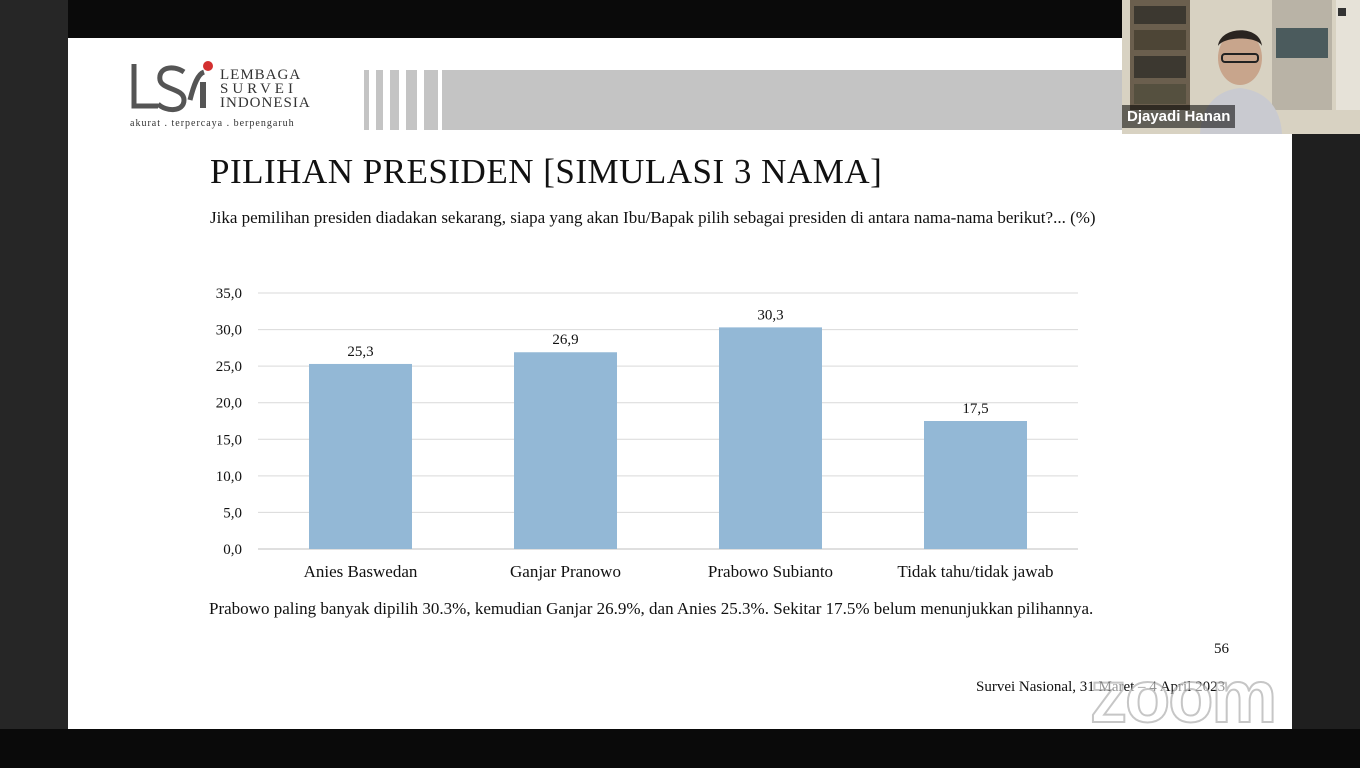  What do you see at coordinates (1179, 116) in the screenshot?
I see `participant-name-label: Djayadi Hanan` at bounding box center [1179, 116].